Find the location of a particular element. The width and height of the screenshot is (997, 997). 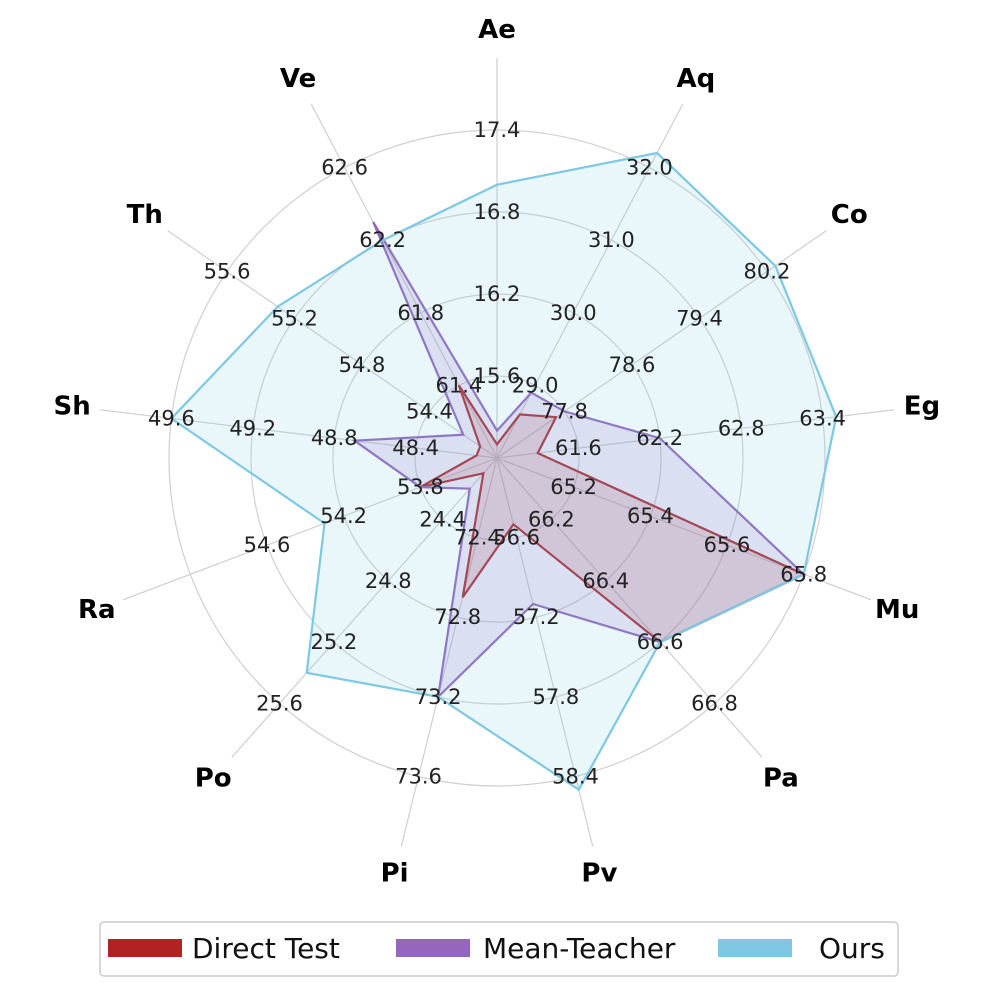

axis-label-ra: Ra is located at coordinates (97, 610).